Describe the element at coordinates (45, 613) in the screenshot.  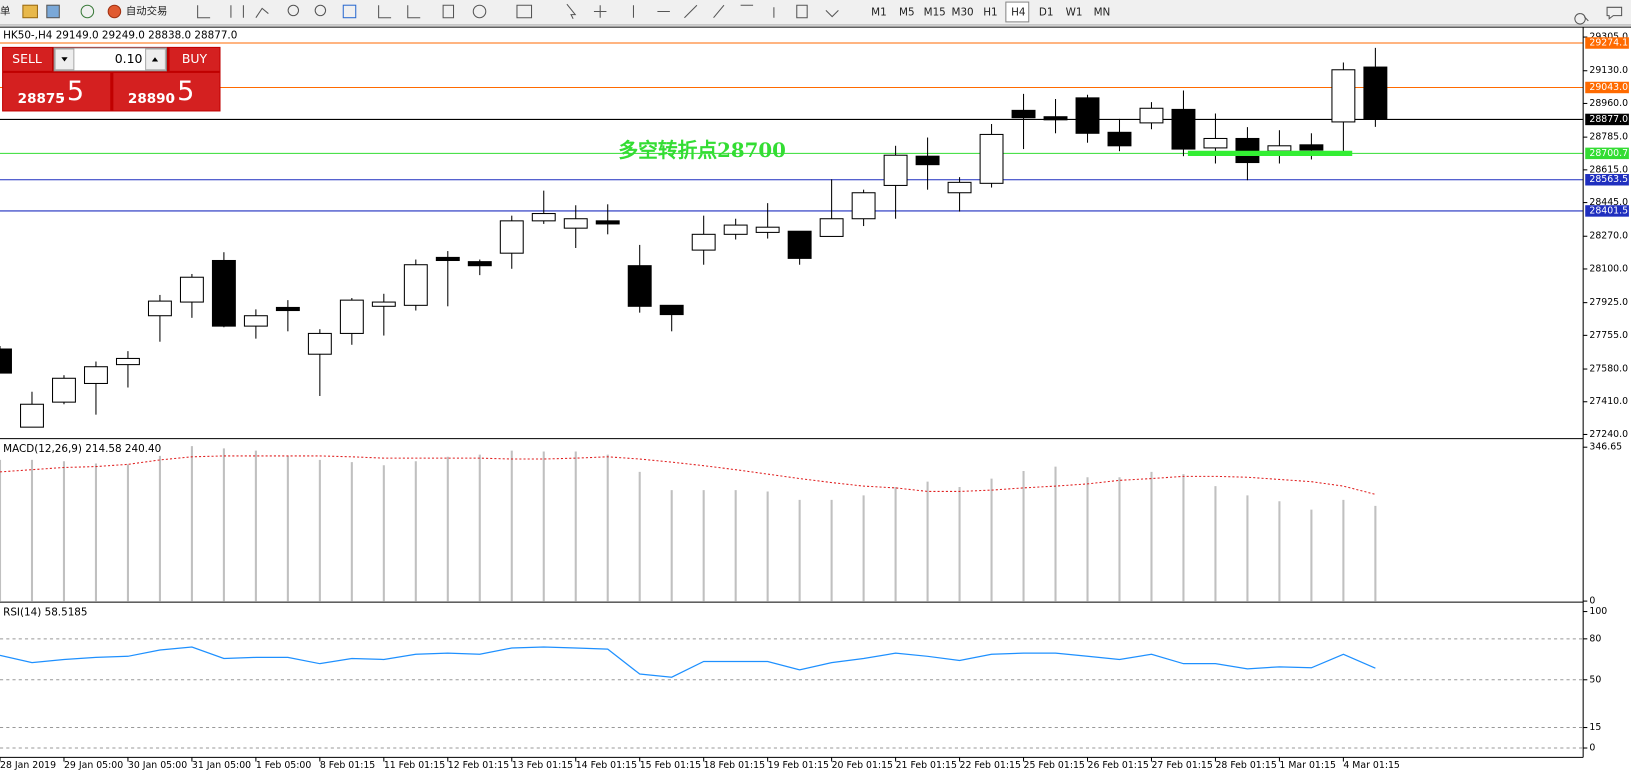
I see `rsi-title: RSI(14) 58.5185` at that location.